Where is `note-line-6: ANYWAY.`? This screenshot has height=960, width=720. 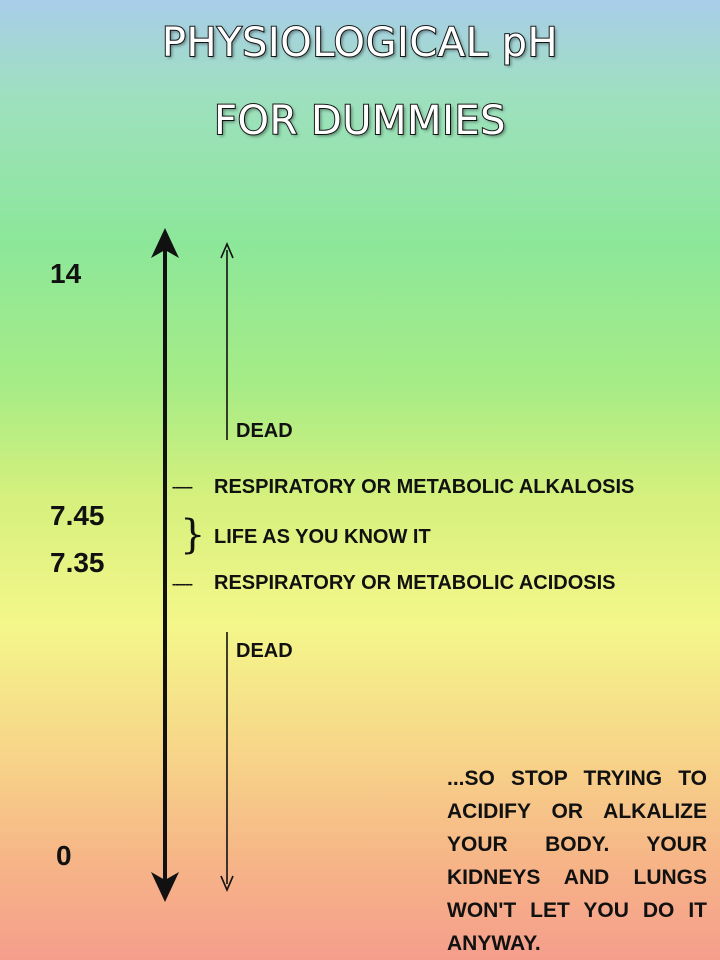 note-line-6: ANYWAY. is located at coordinates (494, 943).